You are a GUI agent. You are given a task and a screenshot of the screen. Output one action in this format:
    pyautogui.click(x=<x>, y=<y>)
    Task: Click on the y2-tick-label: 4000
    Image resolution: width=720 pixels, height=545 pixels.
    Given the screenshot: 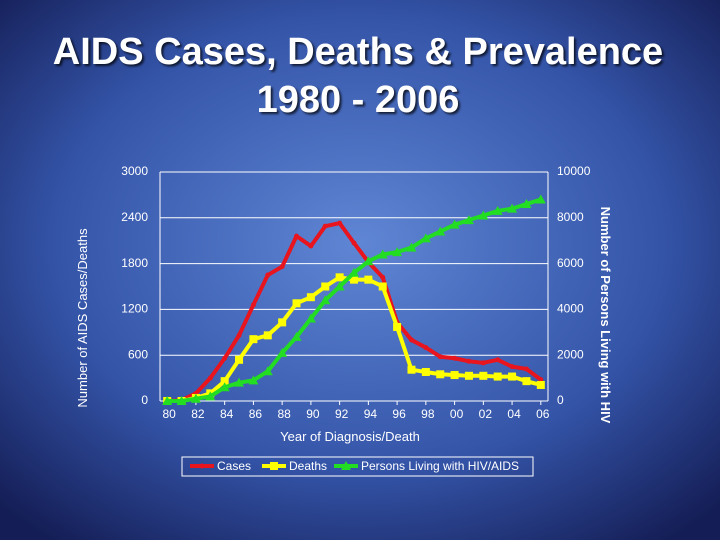 What is the action you would take?
    pyautogui.click(x=570, y=309)
    